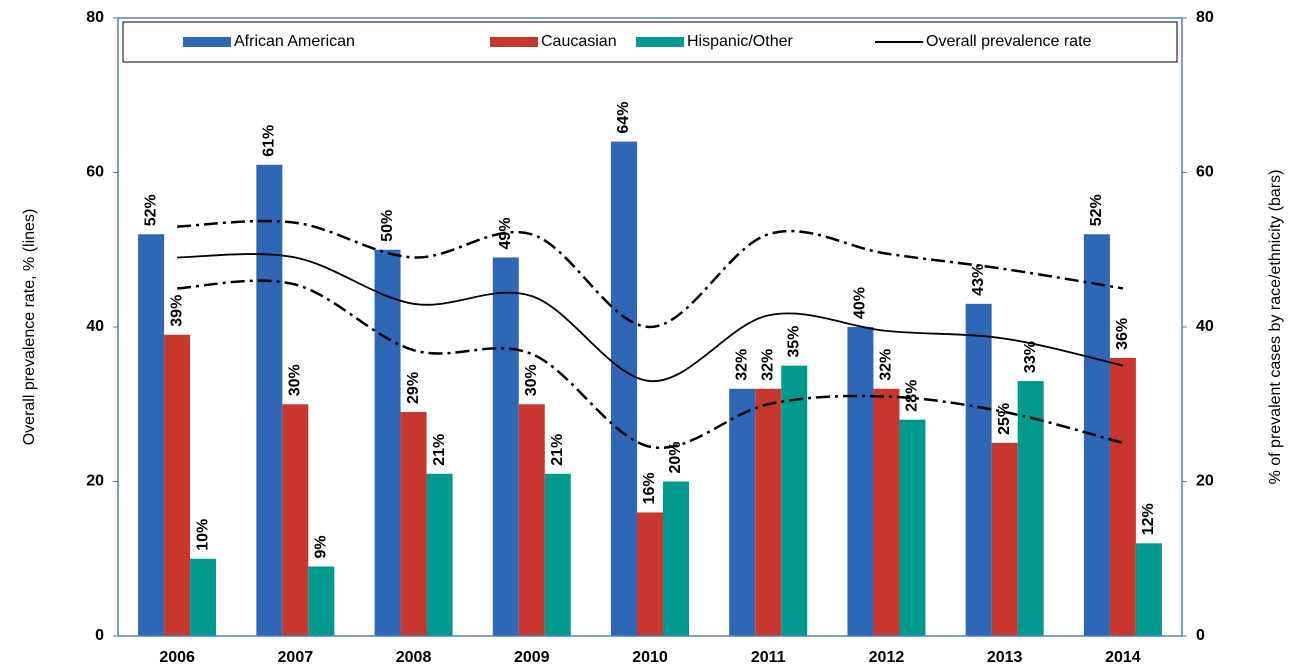 This screenshot has height=670, width=1302. I want to click on data-label: 35%, so click(793, 342).